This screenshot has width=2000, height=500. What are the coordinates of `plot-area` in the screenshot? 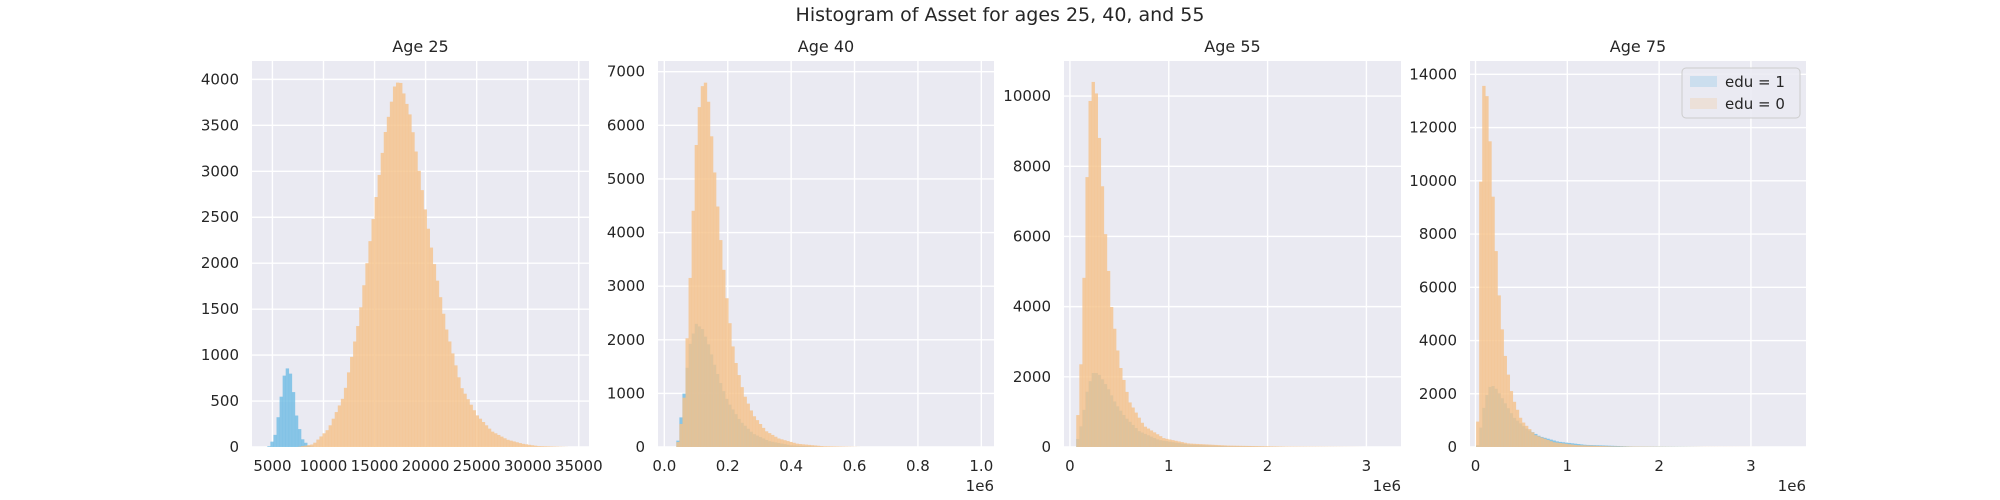 It's located at (1638, 254).